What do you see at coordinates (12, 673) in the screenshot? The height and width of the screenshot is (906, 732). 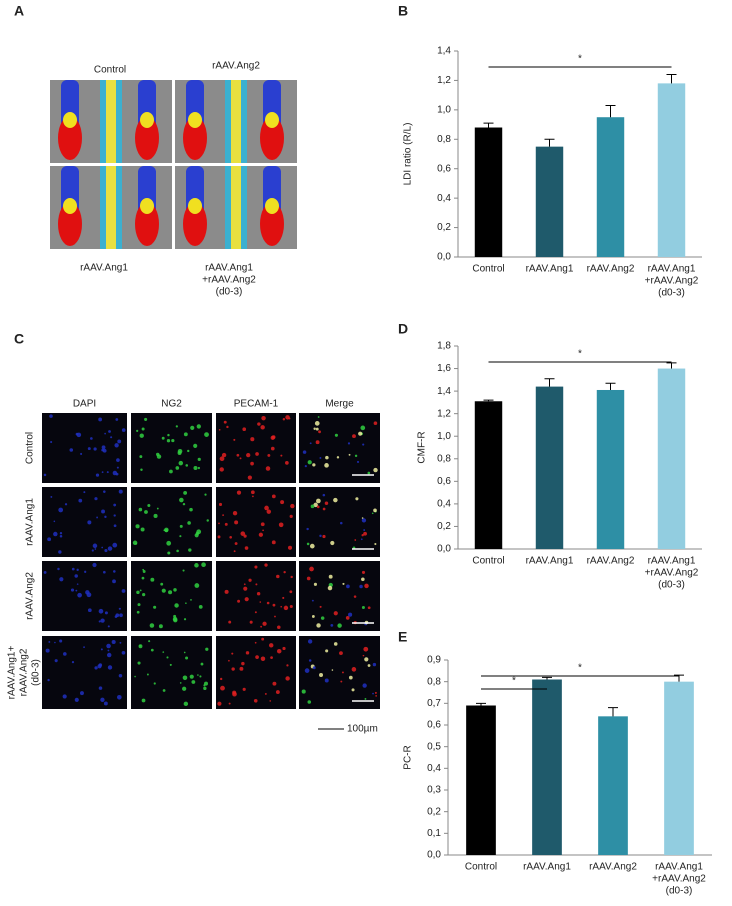 I see `row-label: rAAV.Ang1+` at bounding box center [12, 673].